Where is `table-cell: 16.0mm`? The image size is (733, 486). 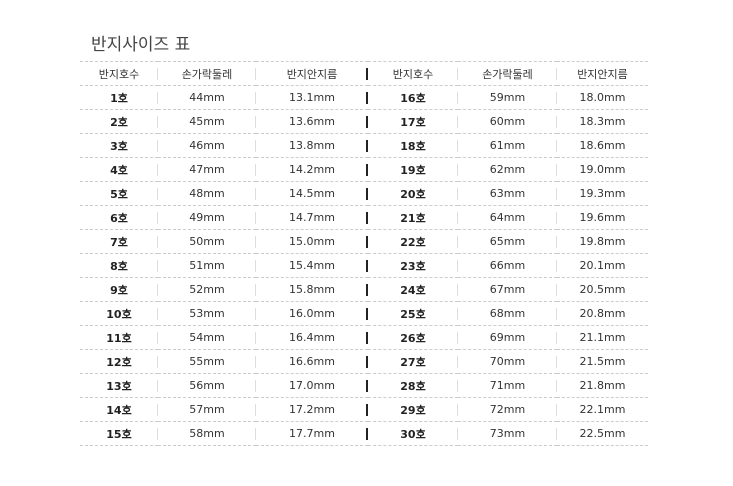
table-cell: 16.0mm is located at coordinates (312, 313).